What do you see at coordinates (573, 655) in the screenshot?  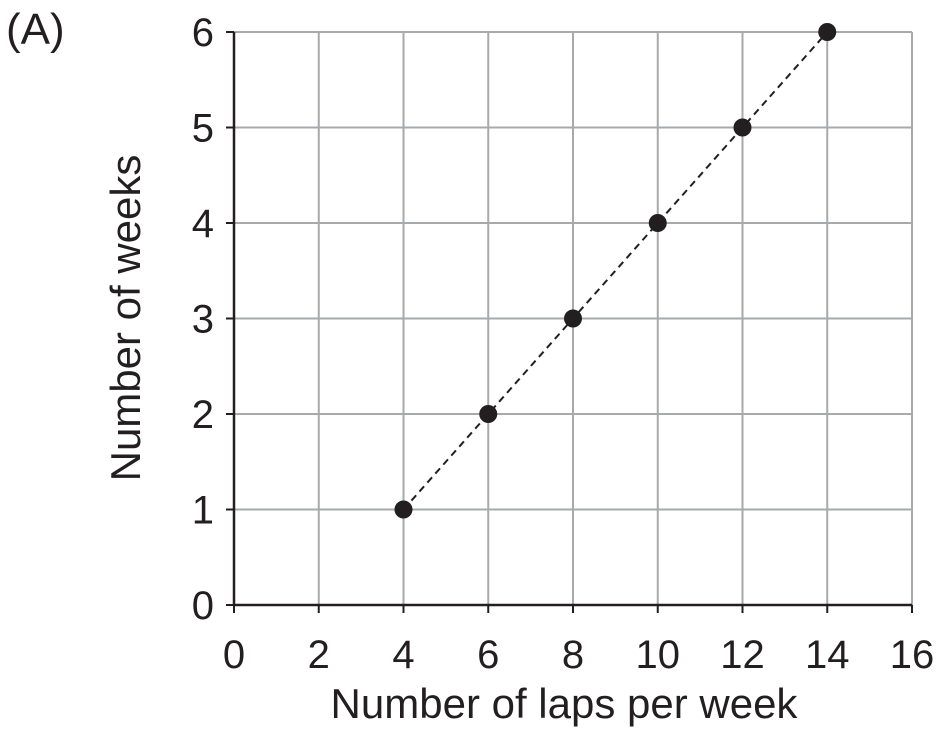 I see `x-tick-label: 8` at bounding box center [573, 655].